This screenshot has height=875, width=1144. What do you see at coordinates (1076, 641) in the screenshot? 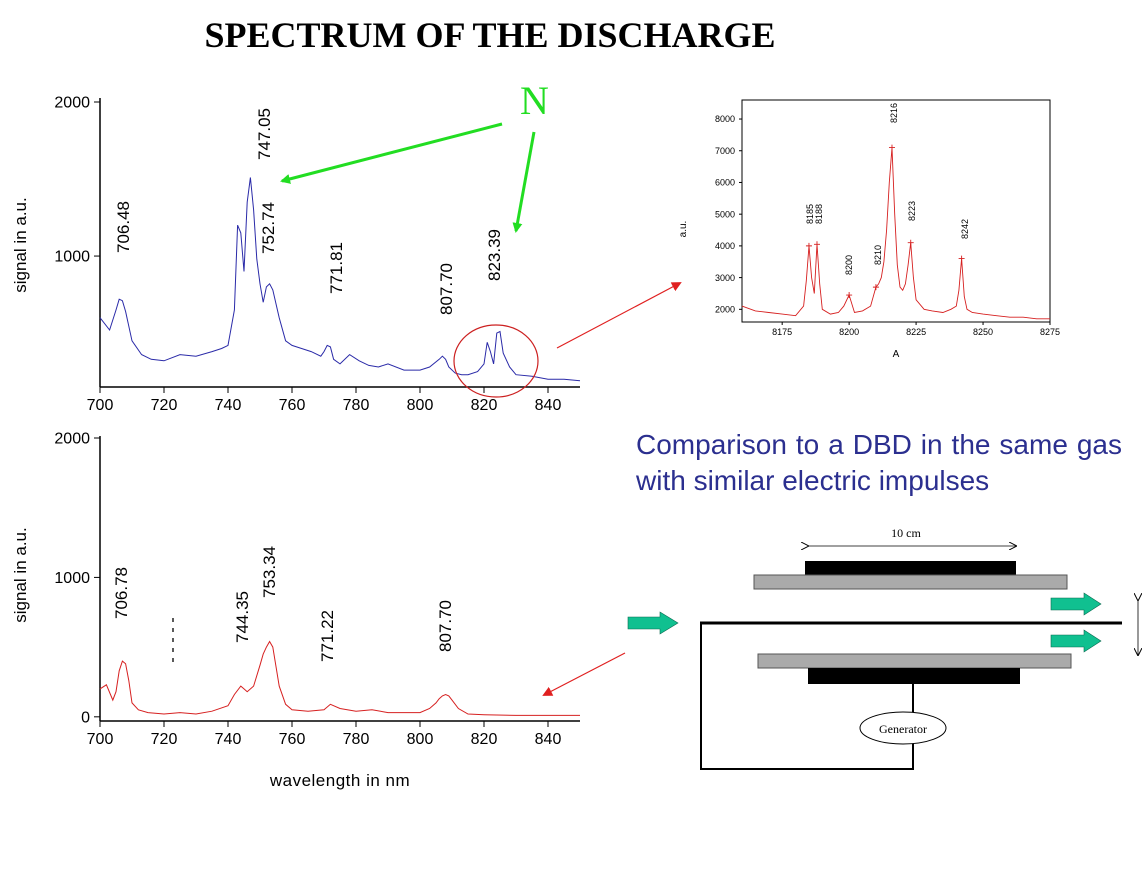
I see `flow-arrow-outlet-lower` at bounding box center [1076, 641].